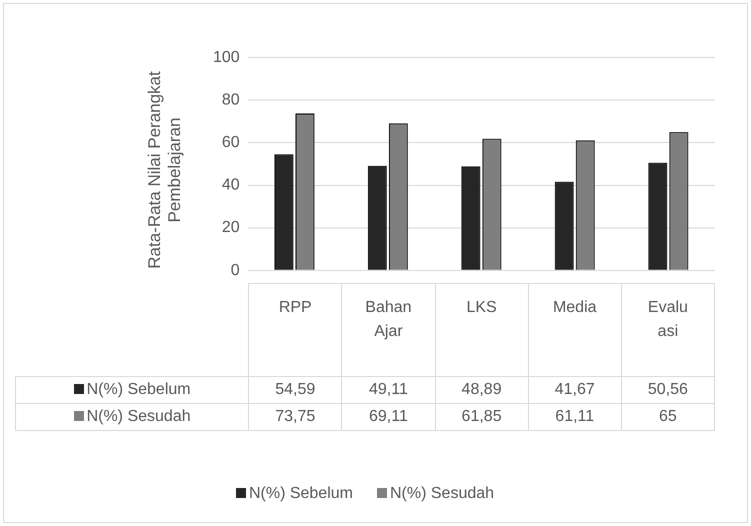 Image resolution: width=751 pixels, height=526 pixels. What do you see at coordinates (300, 493) in the screenshot?
I see `text: N(%) Sebelum` at bounding box center [300, 493].